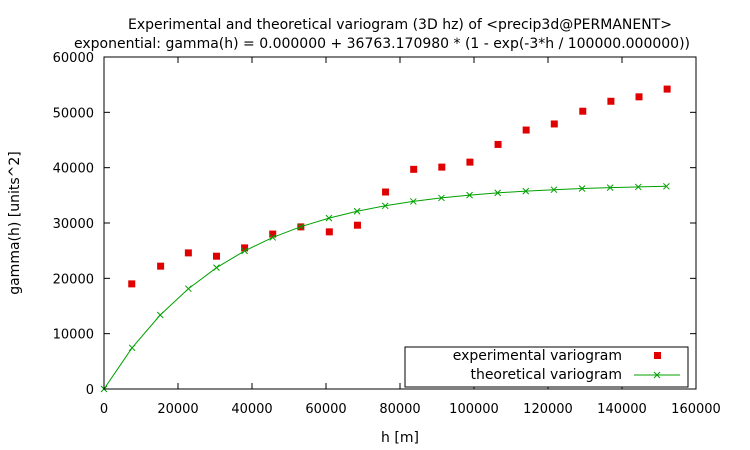 The width and height of the screenshot is (750, 450). Describe the element at coordinates (474, 409) in the screenshot. I see `x-tick-label: 100000` at that location.